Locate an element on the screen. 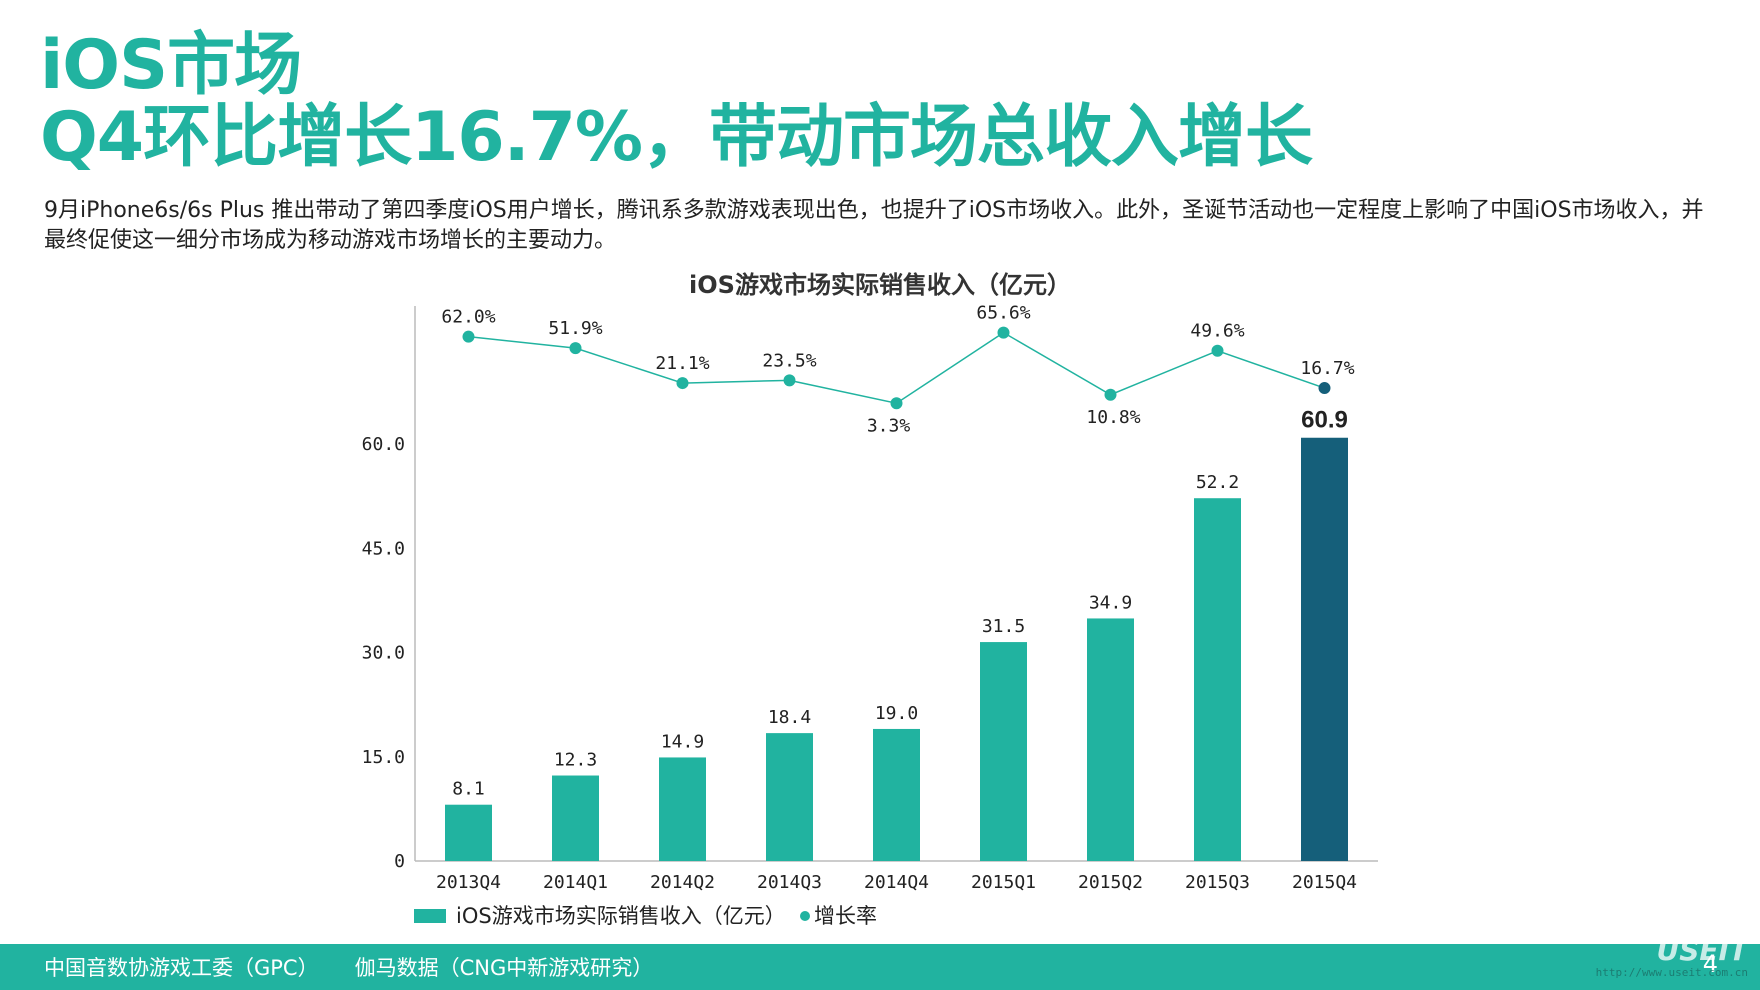 This screenshot has width=1760, height=990. growth-line is located at coordinates (896, 368).